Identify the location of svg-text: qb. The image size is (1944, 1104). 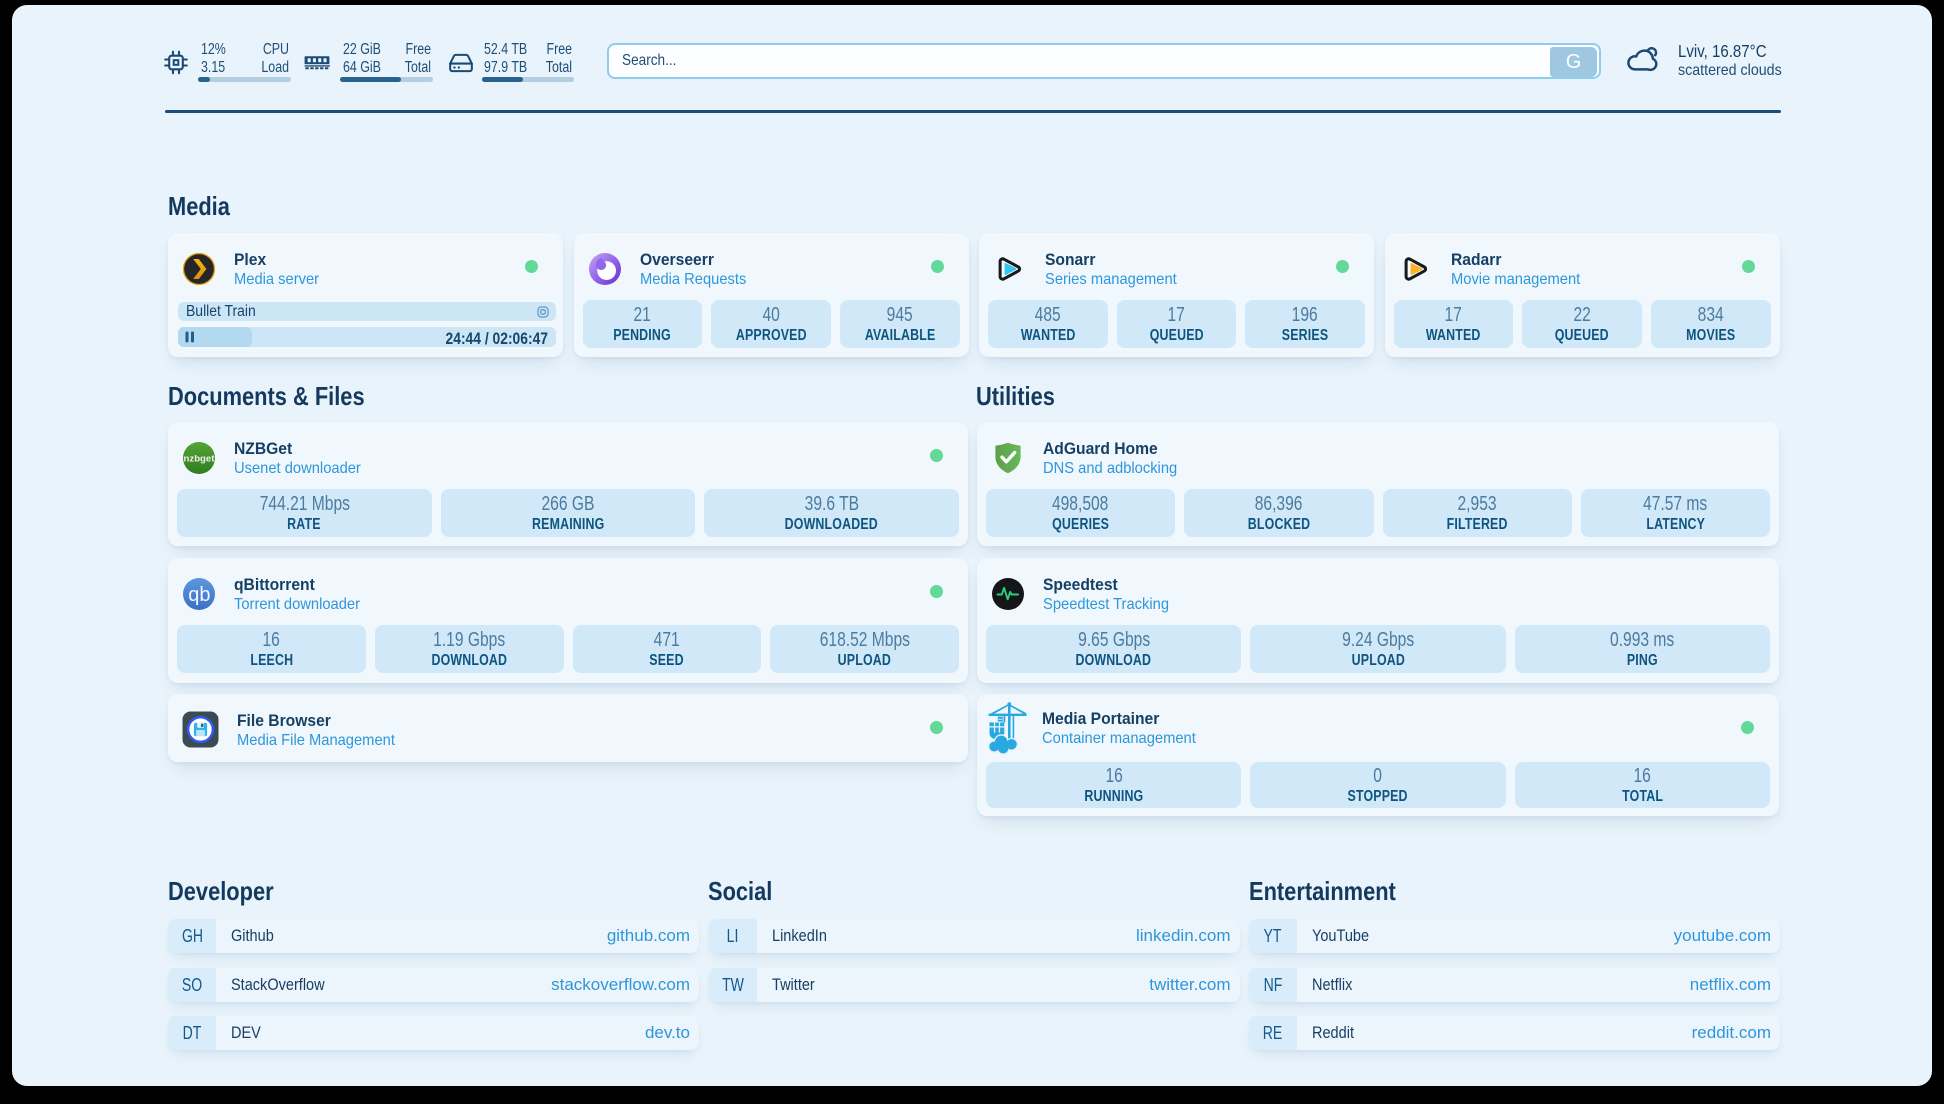
(199, 594).